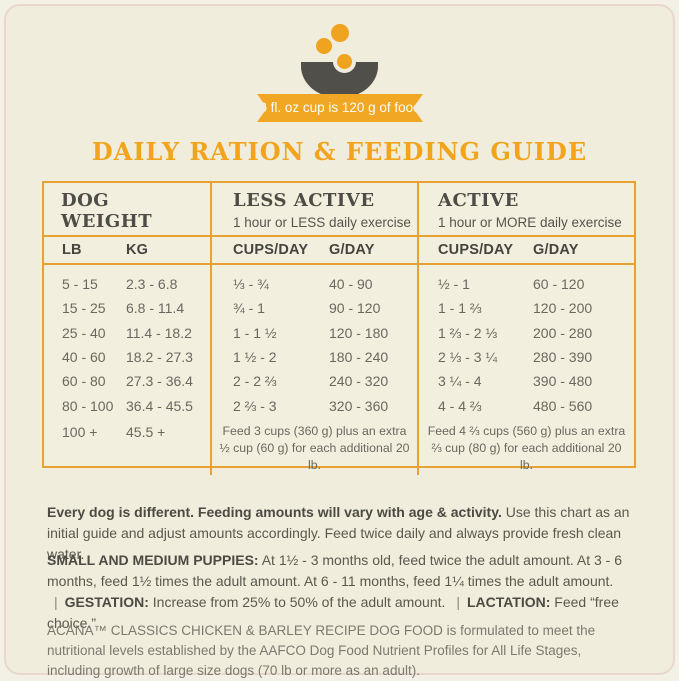 The width and height of the screenshot is (679, 681). Describe the element at coordinates (127, 446) in the screenshot. I see `extra-row-dog-weight: 100 + 45.5 +` at that location.